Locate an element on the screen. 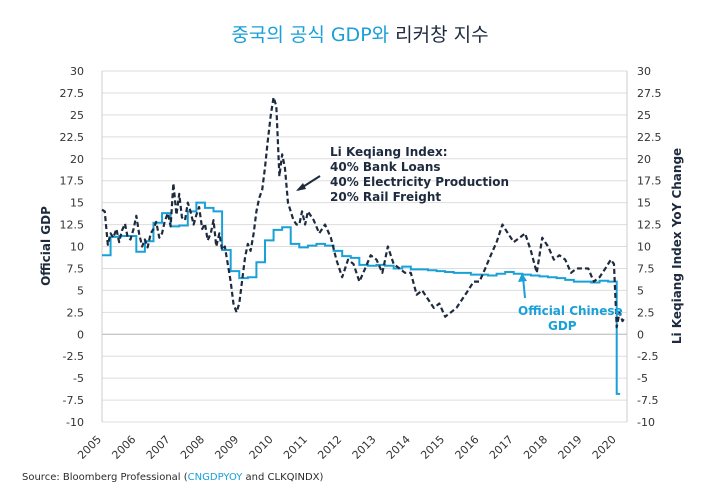 The height and width of the screenshot is (500, 720). y-tick-right: 27.5 is located at coordinates (649, 93).